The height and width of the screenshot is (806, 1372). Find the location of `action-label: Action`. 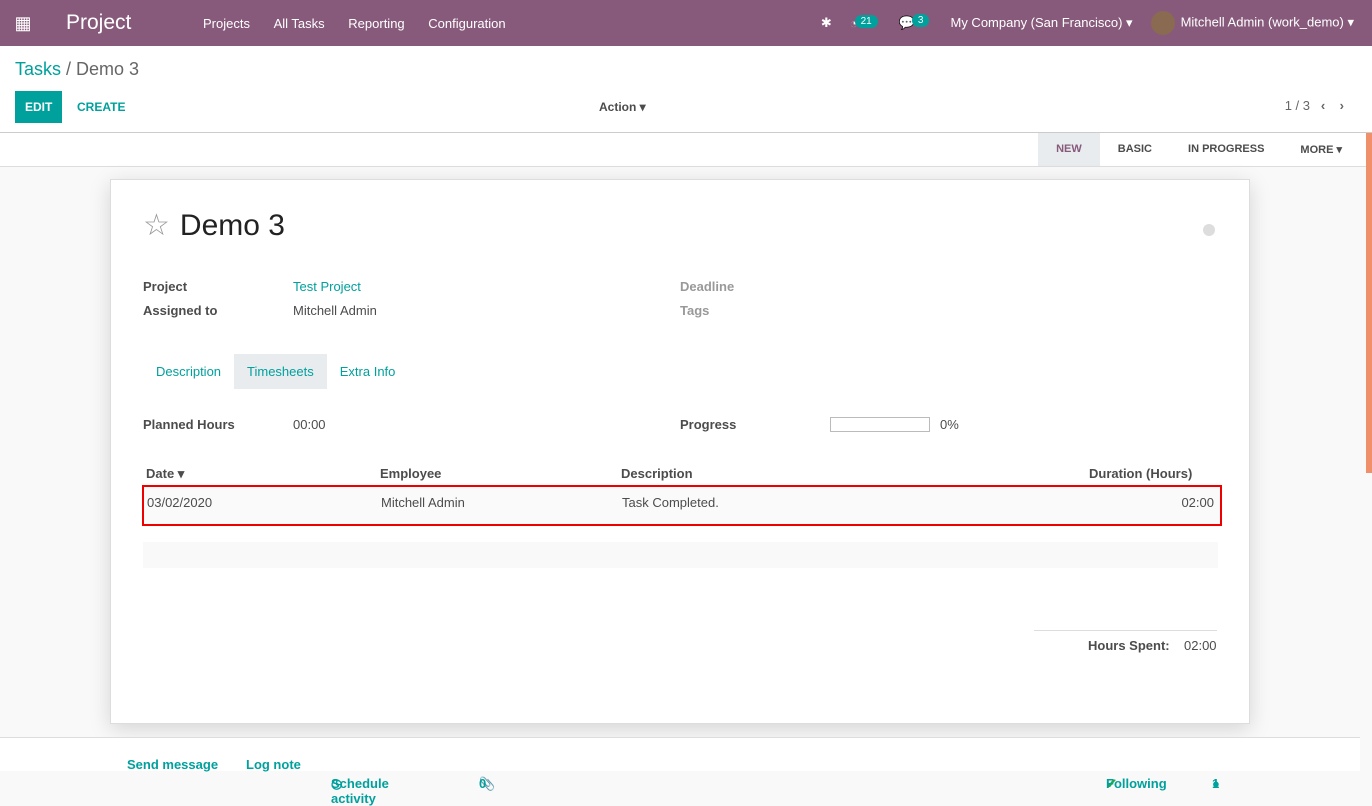

action-label: Action is located at coordinates (618, 107).